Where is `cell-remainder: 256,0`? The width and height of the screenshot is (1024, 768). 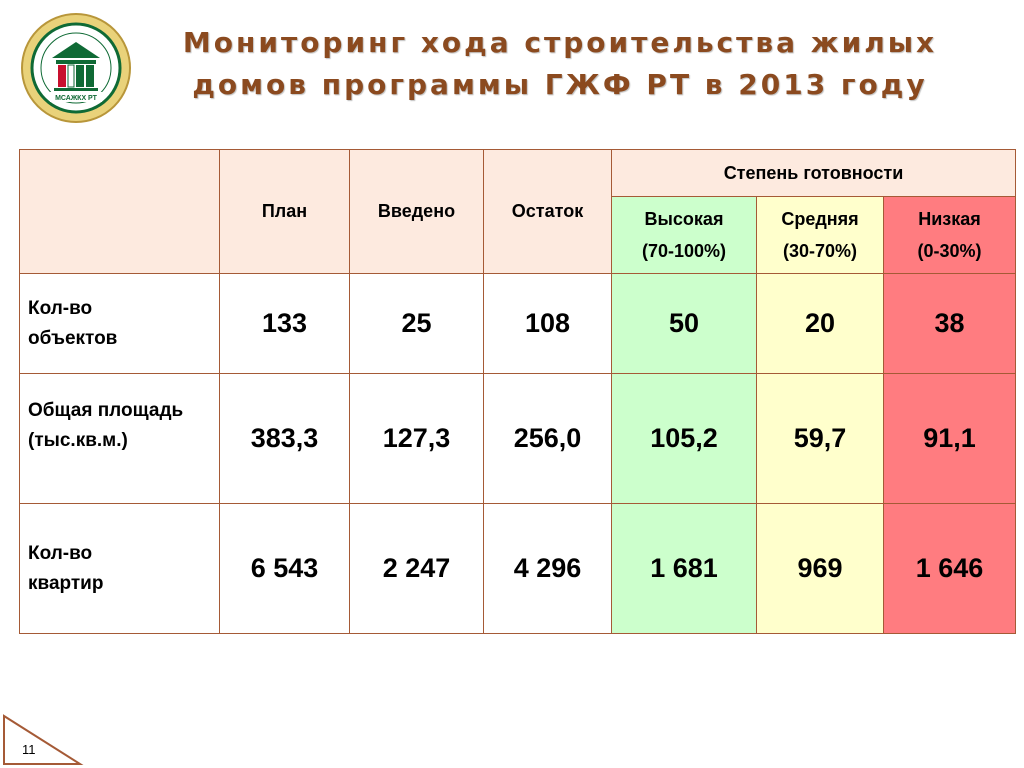 cell-remainder: 256,0 is located at coordinates (547, 438).